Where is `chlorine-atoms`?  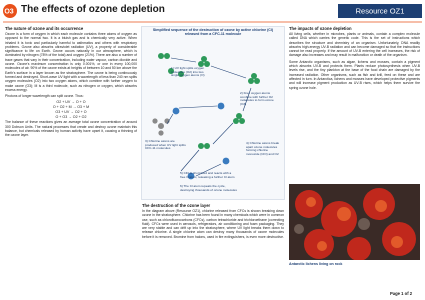
chlorine-atoms is located at coordinates (201, 141).